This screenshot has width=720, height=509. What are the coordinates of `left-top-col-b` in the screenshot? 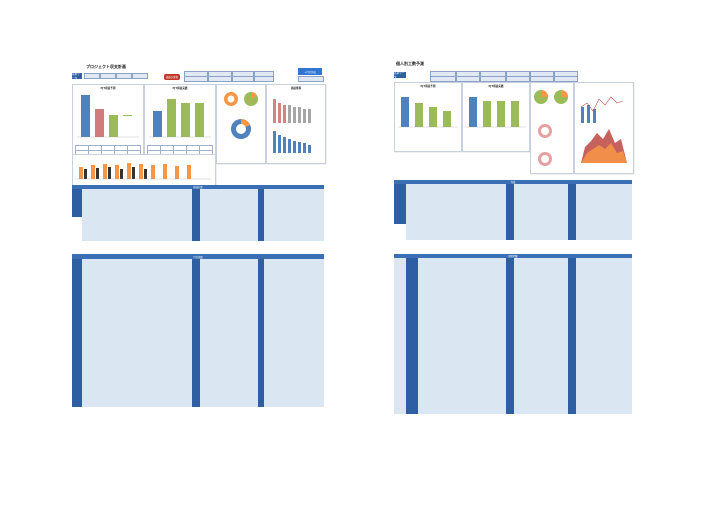 It's located at (196, 215).